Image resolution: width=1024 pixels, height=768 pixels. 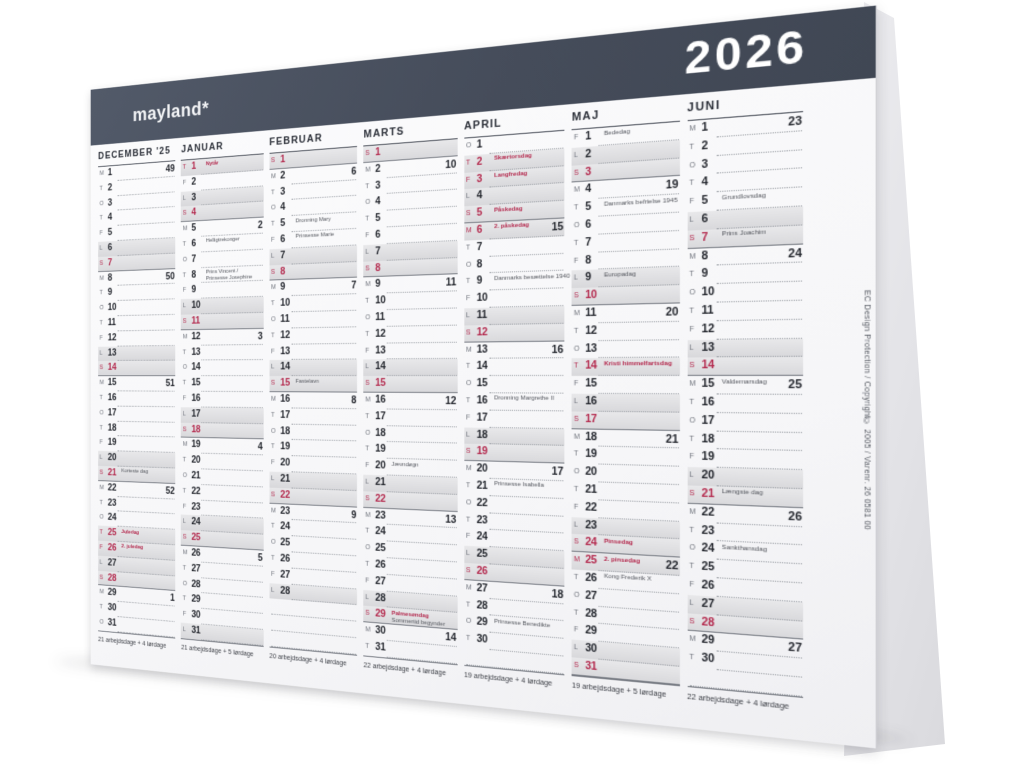 I want to click on weekday-letter, so click(x=274, y=632).